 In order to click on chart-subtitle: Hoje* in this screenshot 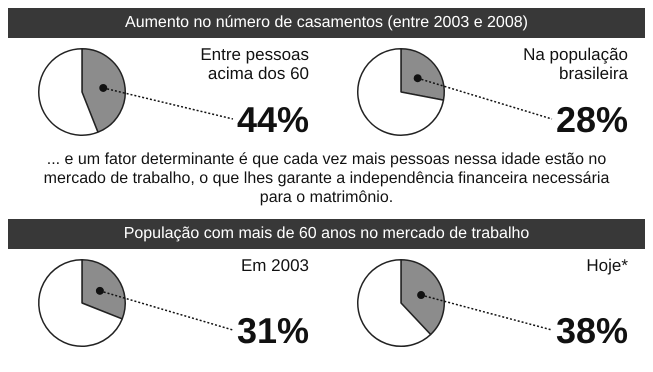, I will do `click(607, 265)`.